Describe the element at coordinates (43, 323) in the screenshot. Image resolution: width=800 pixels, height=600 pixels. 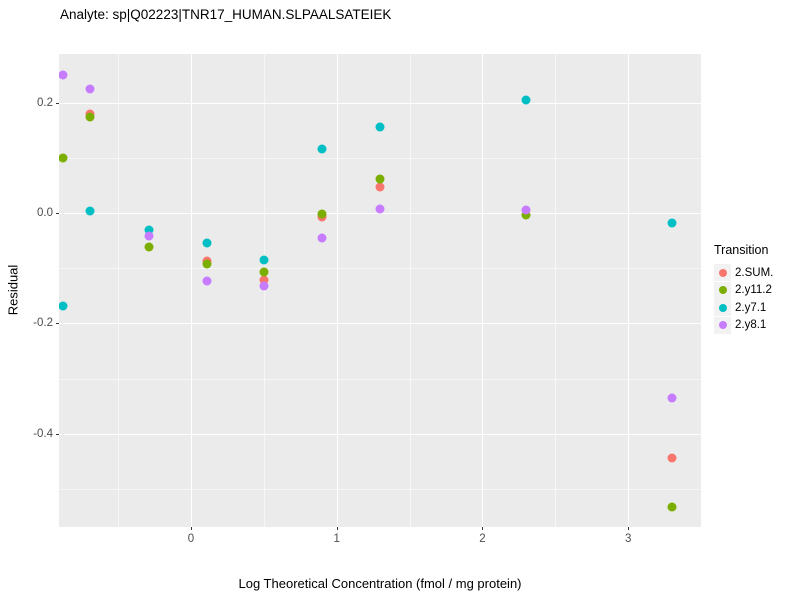
I see `y-tick-label: -0.2` at that location.